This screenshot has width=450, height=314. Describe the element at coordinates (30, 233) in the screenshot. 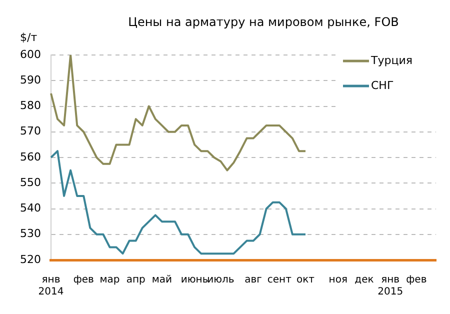

I see `y-tick-label: 530` at that location.